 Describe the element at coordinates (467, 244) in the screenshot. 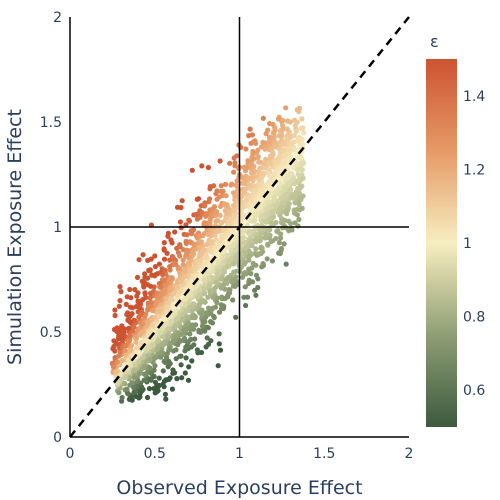

I see `colorbar-tick-label: 1` at that location.